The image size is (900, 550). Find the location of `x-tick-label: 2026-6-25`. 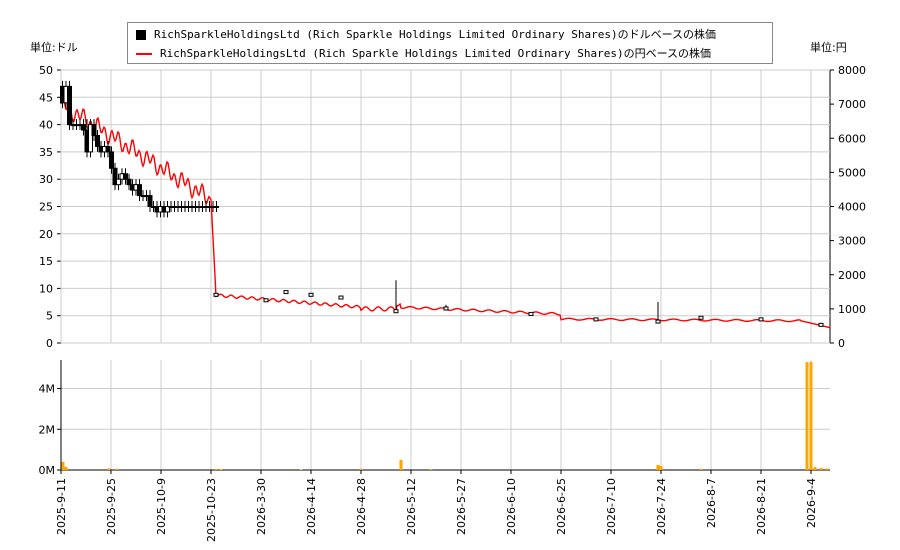

x-tick-label: 2026-6-25 is located at coordinates (561, 506).